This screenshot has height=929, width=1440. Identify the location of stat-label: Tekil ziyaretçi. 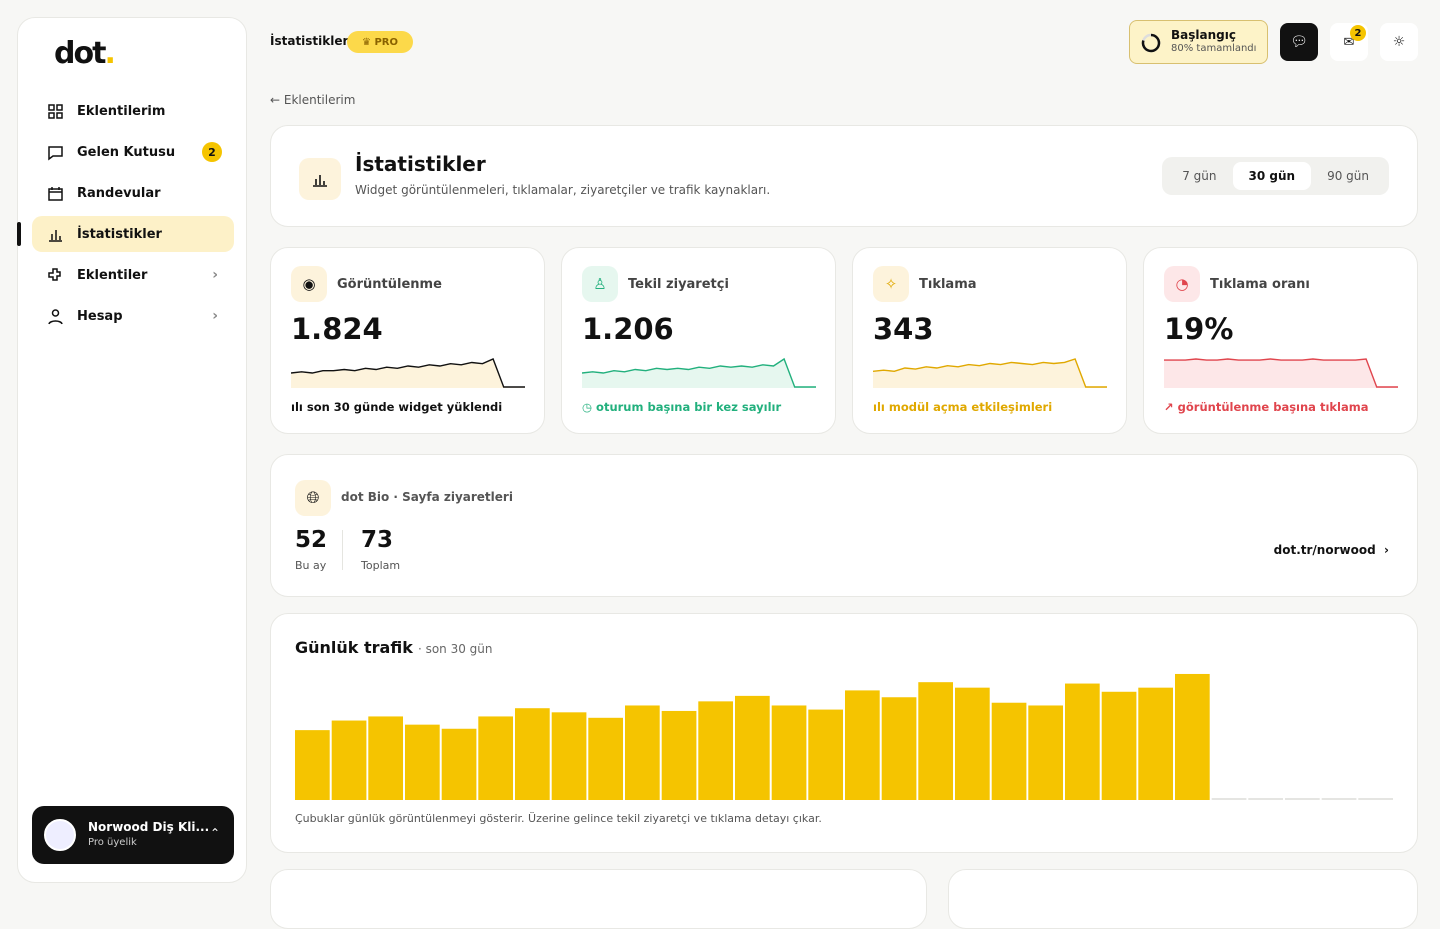
(678, 284).